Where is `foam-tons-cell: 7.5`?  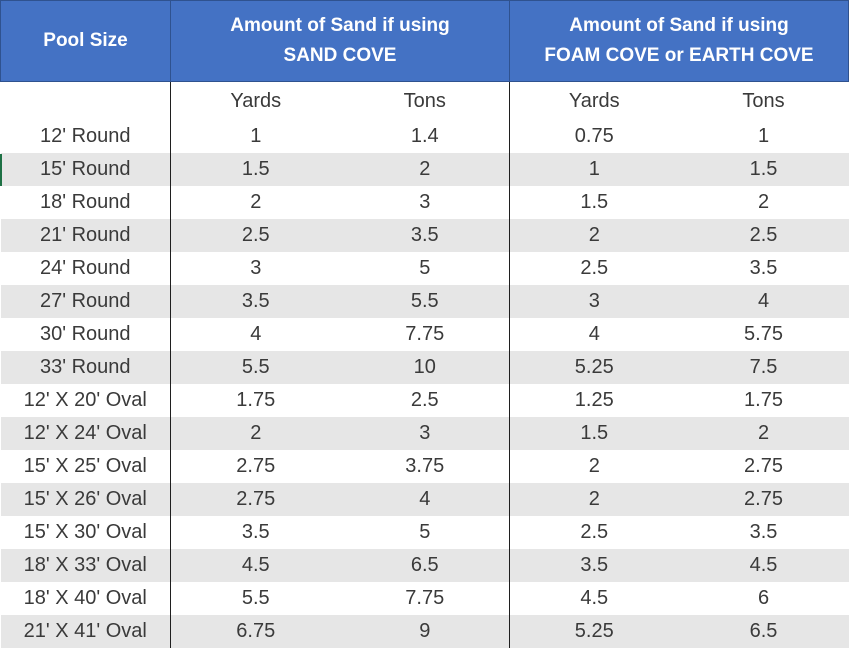 foam-tons-cell: 7.5 is located at coordinates (763, 367).